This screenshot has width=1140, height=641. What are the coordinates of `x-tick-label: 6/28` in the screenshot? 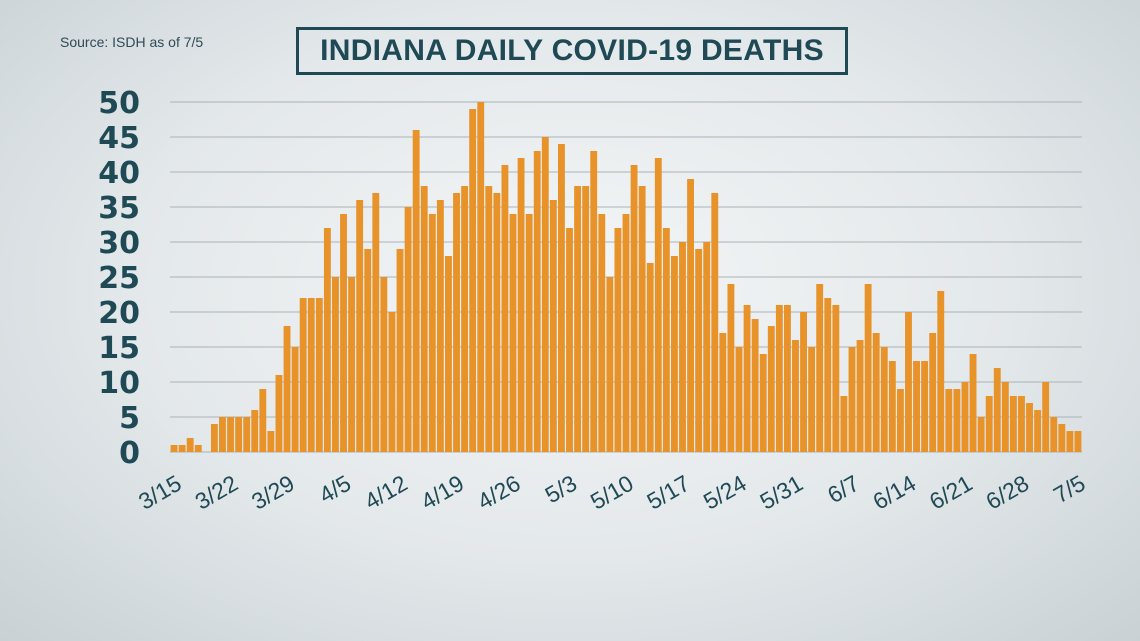 It's located at (1007, 492).